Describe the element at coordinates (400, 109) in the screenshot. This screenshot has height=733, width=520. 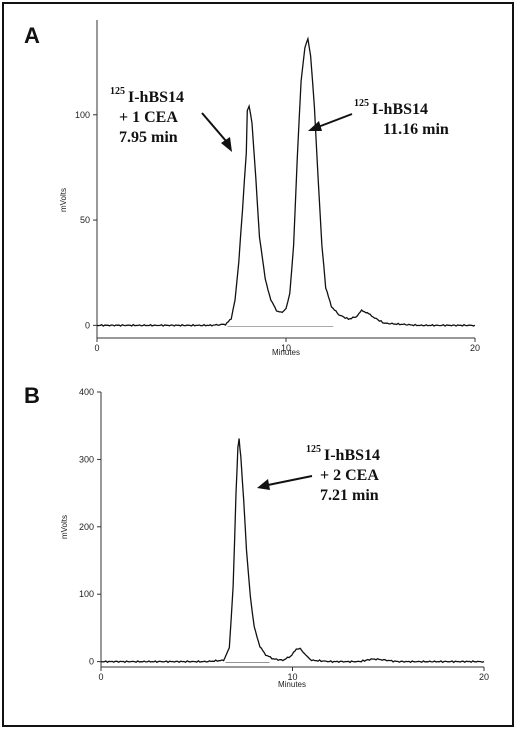
I see `panel-a-annotation-2-line-1: I-hBS14` at that location.